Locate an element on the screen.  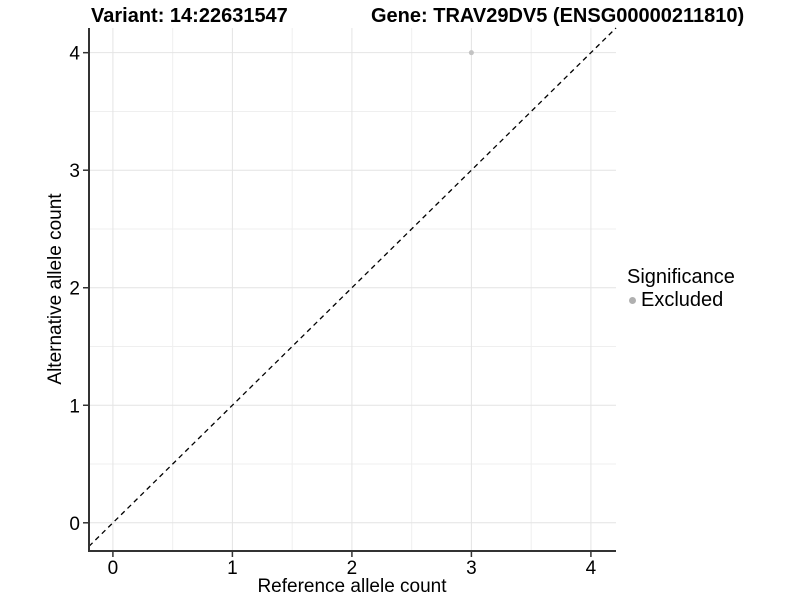
gene-title: Gene: TRAV29DV5 (ENSG00000211810) is located at coordinates (558, 16).